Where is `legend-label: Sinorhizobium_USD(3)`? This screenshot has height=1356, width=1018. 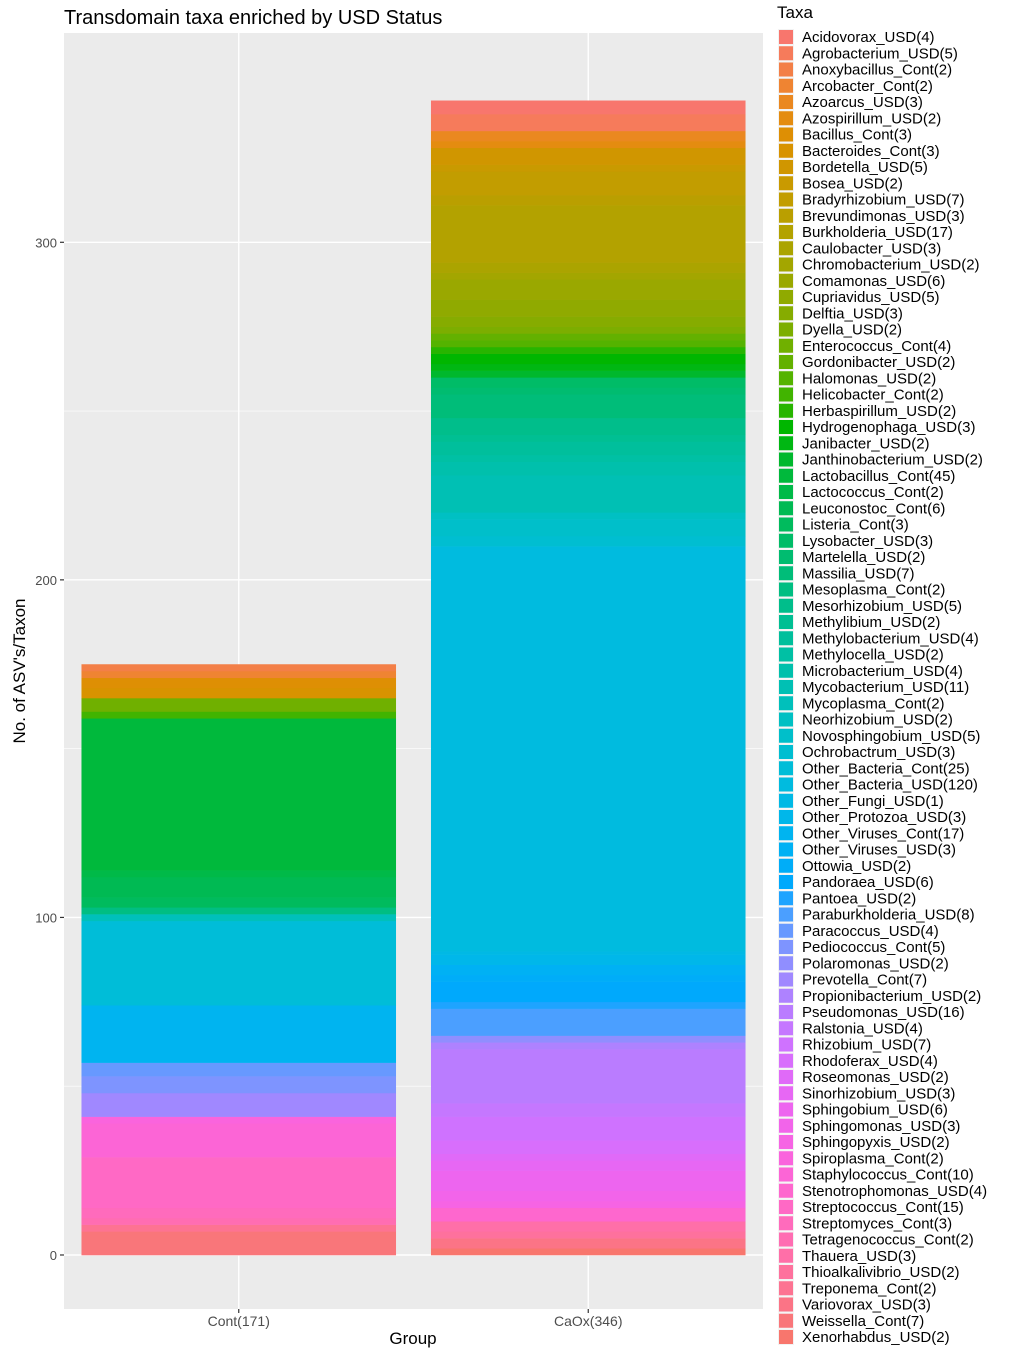 legend-label: Sinorhizobium_USD(3) is located at coordinates (878, 1093).